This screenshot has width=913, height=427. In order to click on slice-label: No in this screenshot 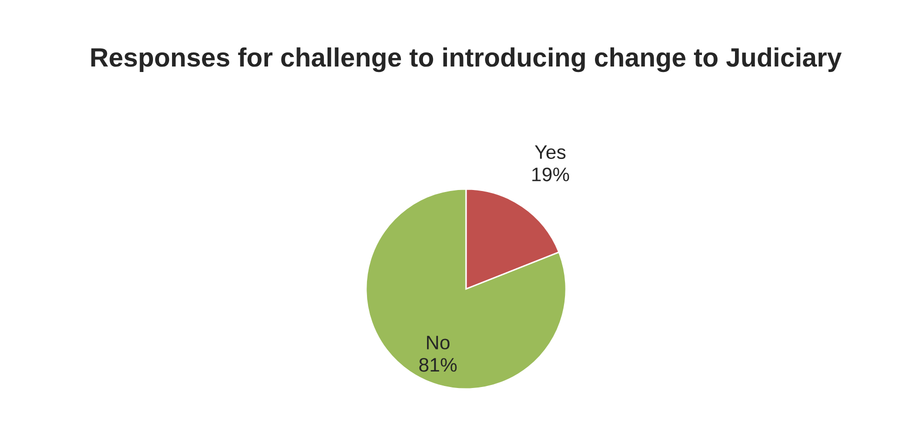, I will do `click(438, 343)`.